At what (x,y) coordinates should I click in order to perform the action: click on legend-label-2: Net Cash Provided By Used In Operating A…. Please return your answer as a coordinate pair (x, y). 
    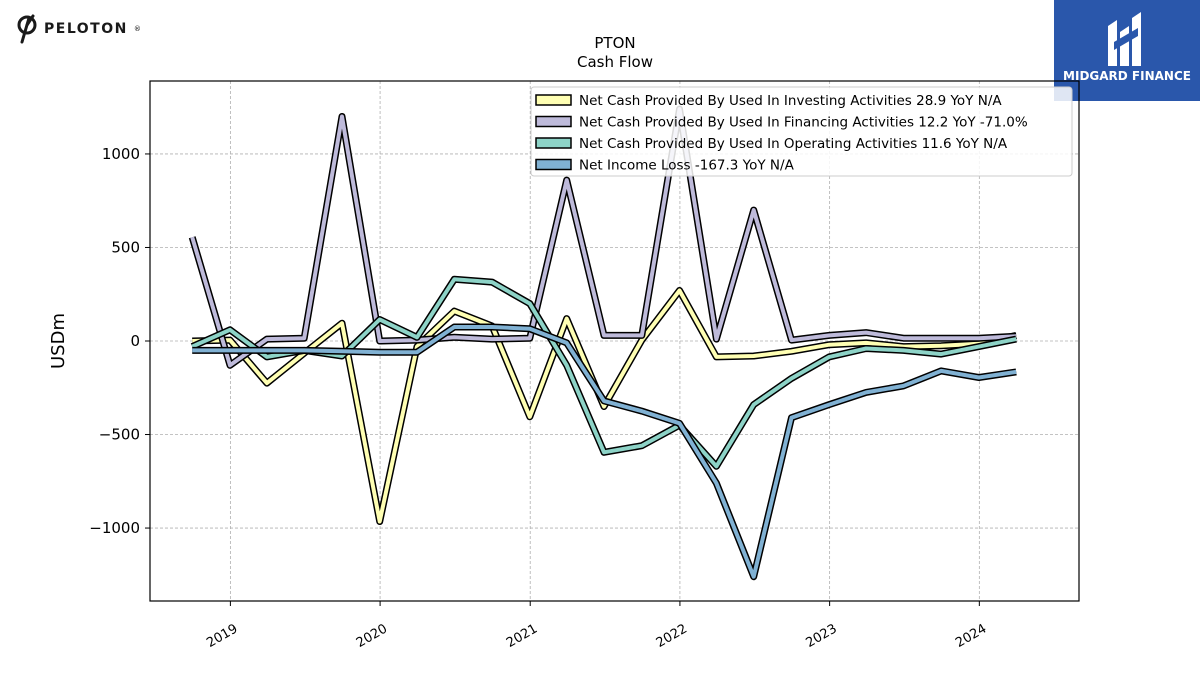
    Looking at the image, I should click on (793, 144).